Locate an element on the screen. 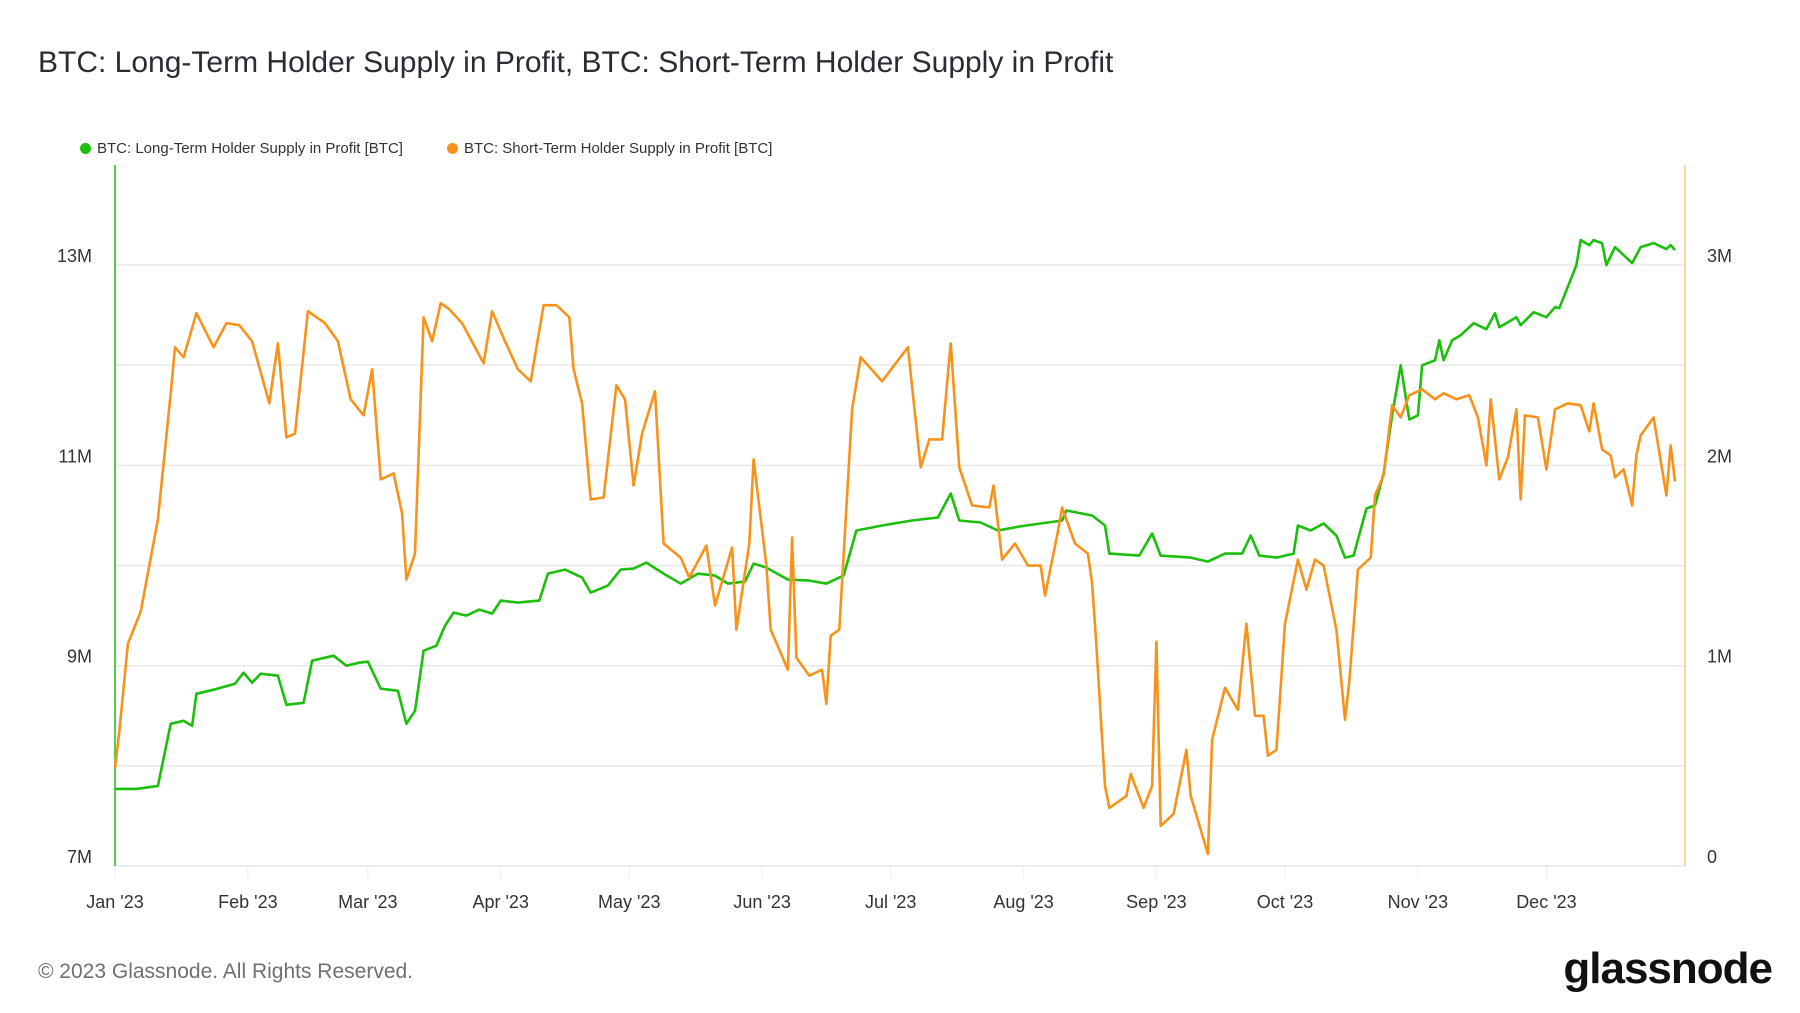  x-tick-label: Jul '23 is located at coordinates (890, 902).